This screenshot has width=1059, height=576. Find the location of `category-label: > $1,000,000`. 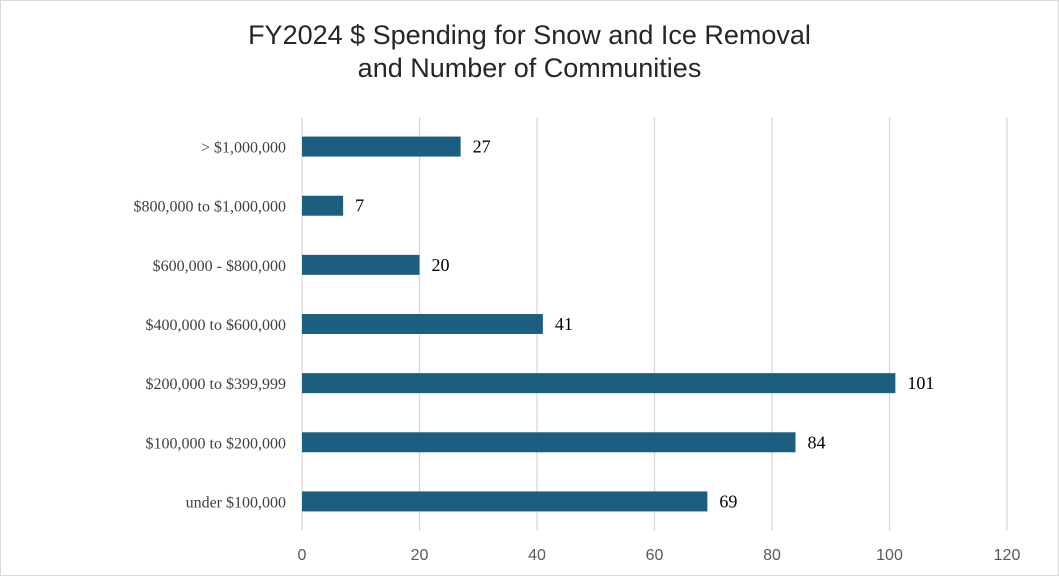

category-label: > $1,000,000 is located at coordinates (243, 148).